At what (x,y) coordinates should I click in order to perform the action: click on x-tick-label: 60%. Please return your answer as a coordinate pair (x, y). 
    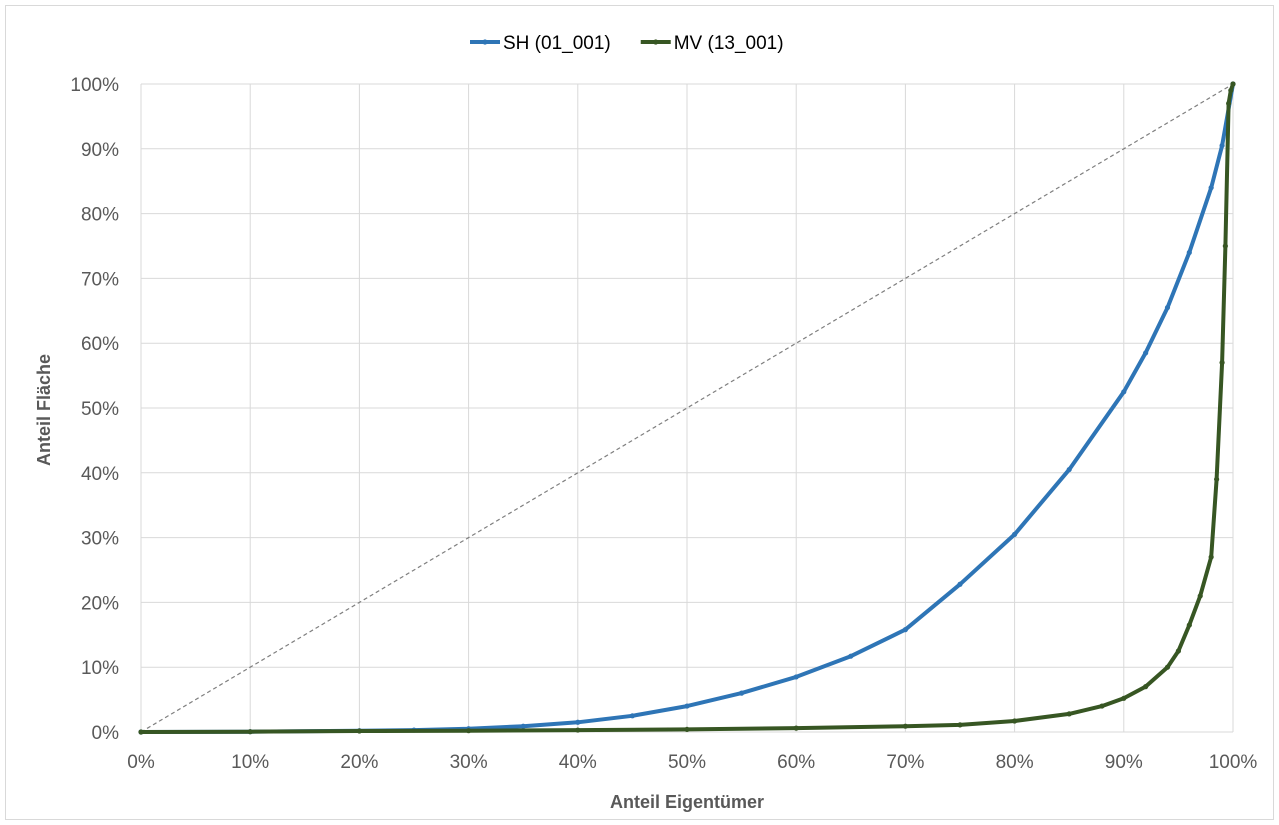
    Looking at the image, I should click on (796, 762).